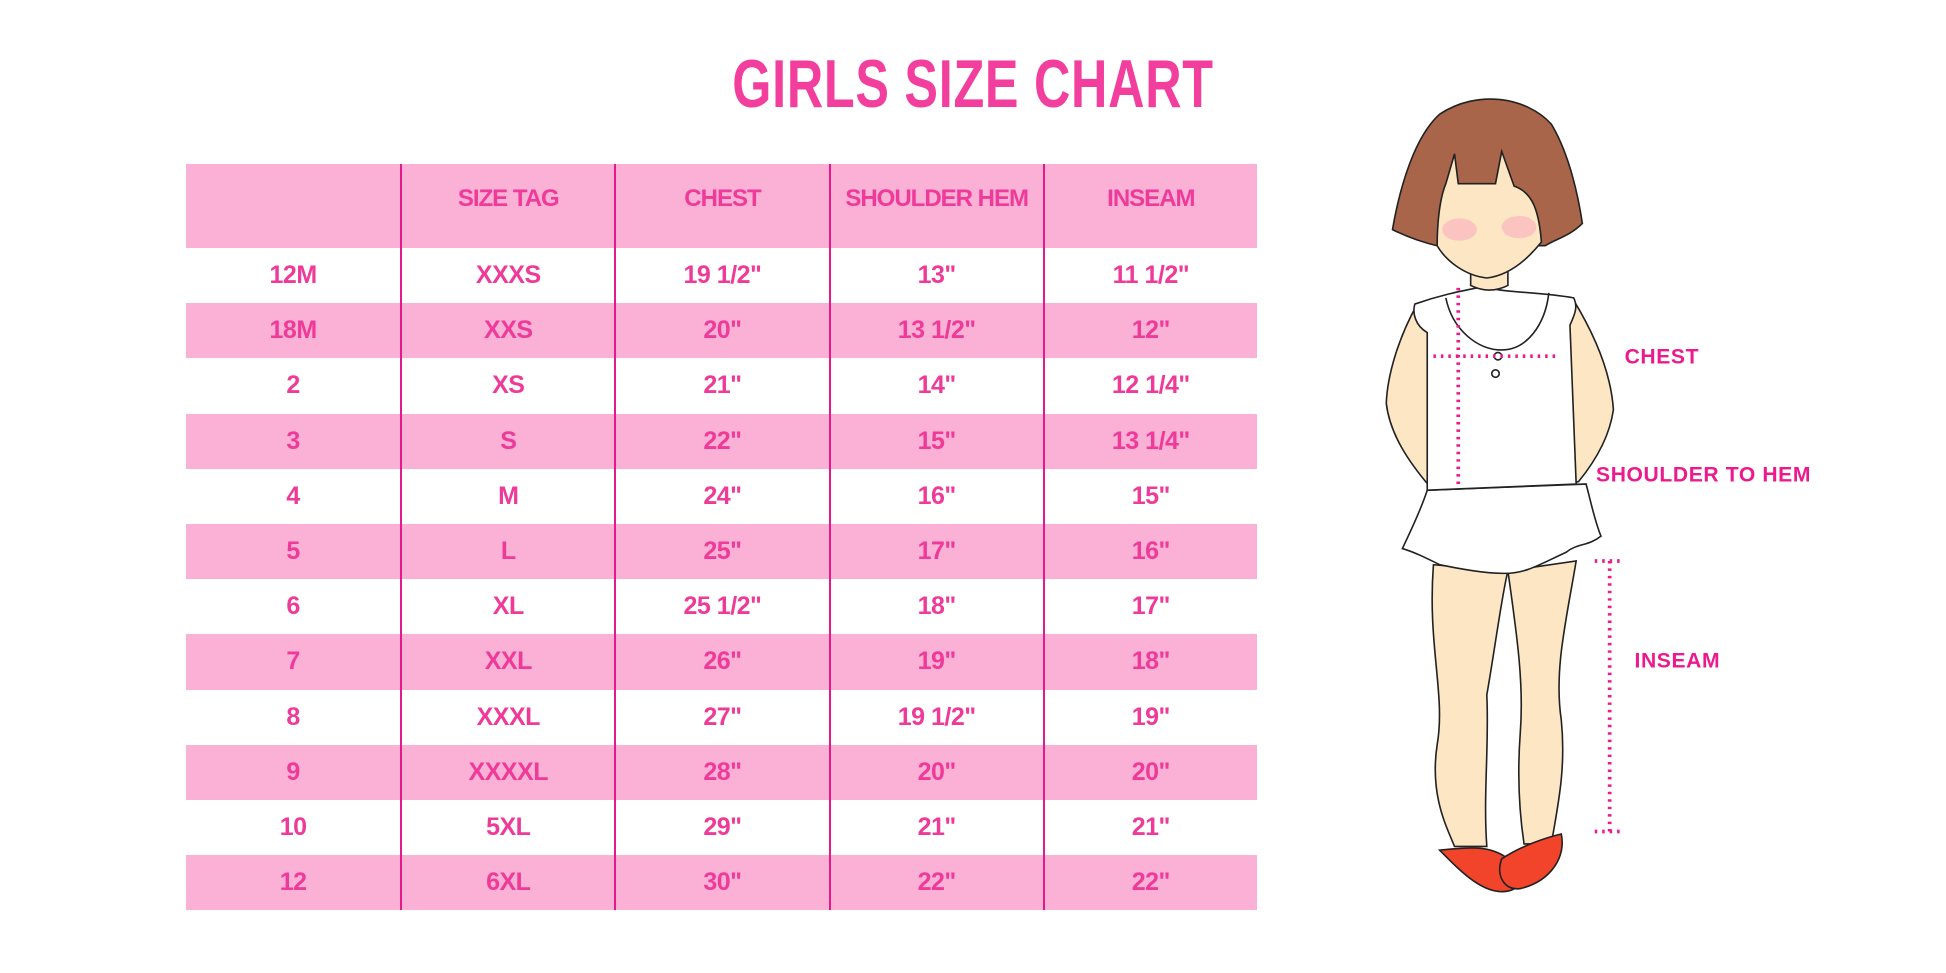  Describe the element at coordinates (1542, 702) in the screenshot. I see `right-leg` at that location.